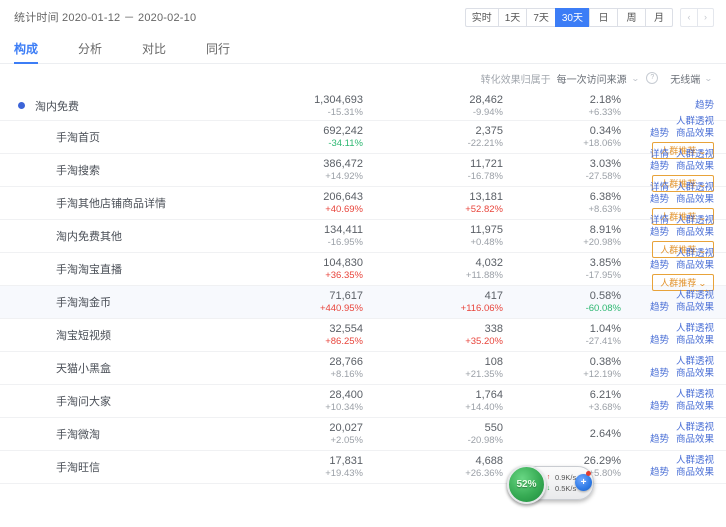 This screenshot has height=527, width=726. Describe the element at coordinates (218, 49) in the screenshot. I see `tab-3: 同行` at that location.